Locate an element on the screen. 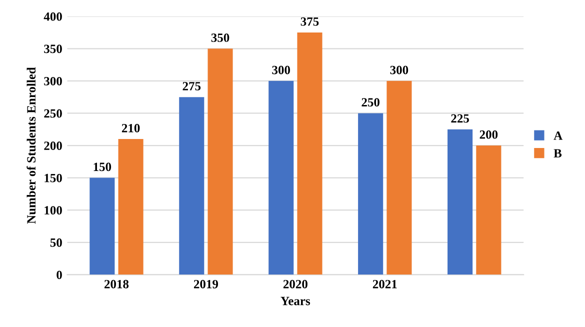 This screenshot has height=327, width=585. legend-label: B is located at coordinates (558, 153).